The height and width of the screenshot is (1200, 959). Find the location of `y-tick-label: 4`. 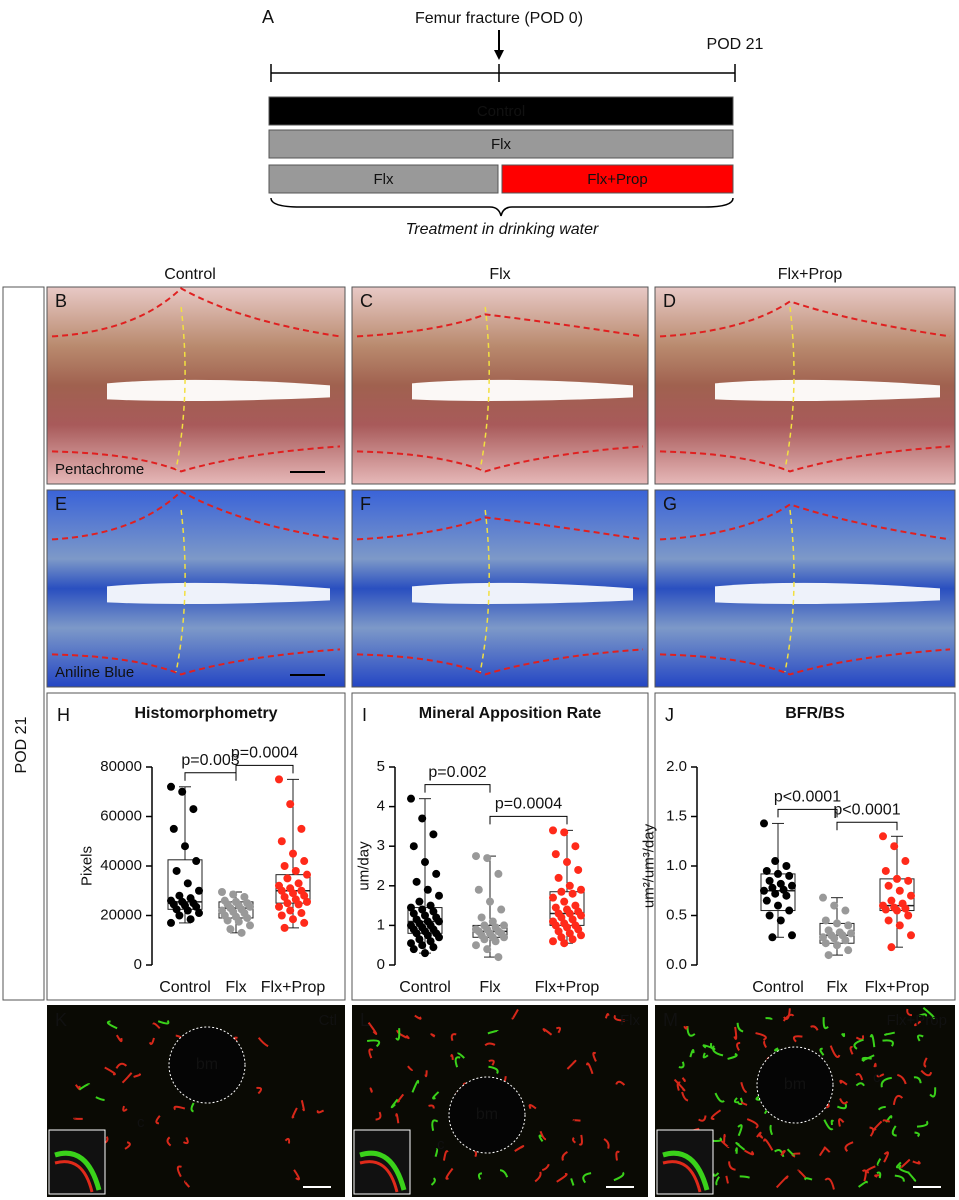

y-tick-label: 4 is located at coordinates (381, 806).